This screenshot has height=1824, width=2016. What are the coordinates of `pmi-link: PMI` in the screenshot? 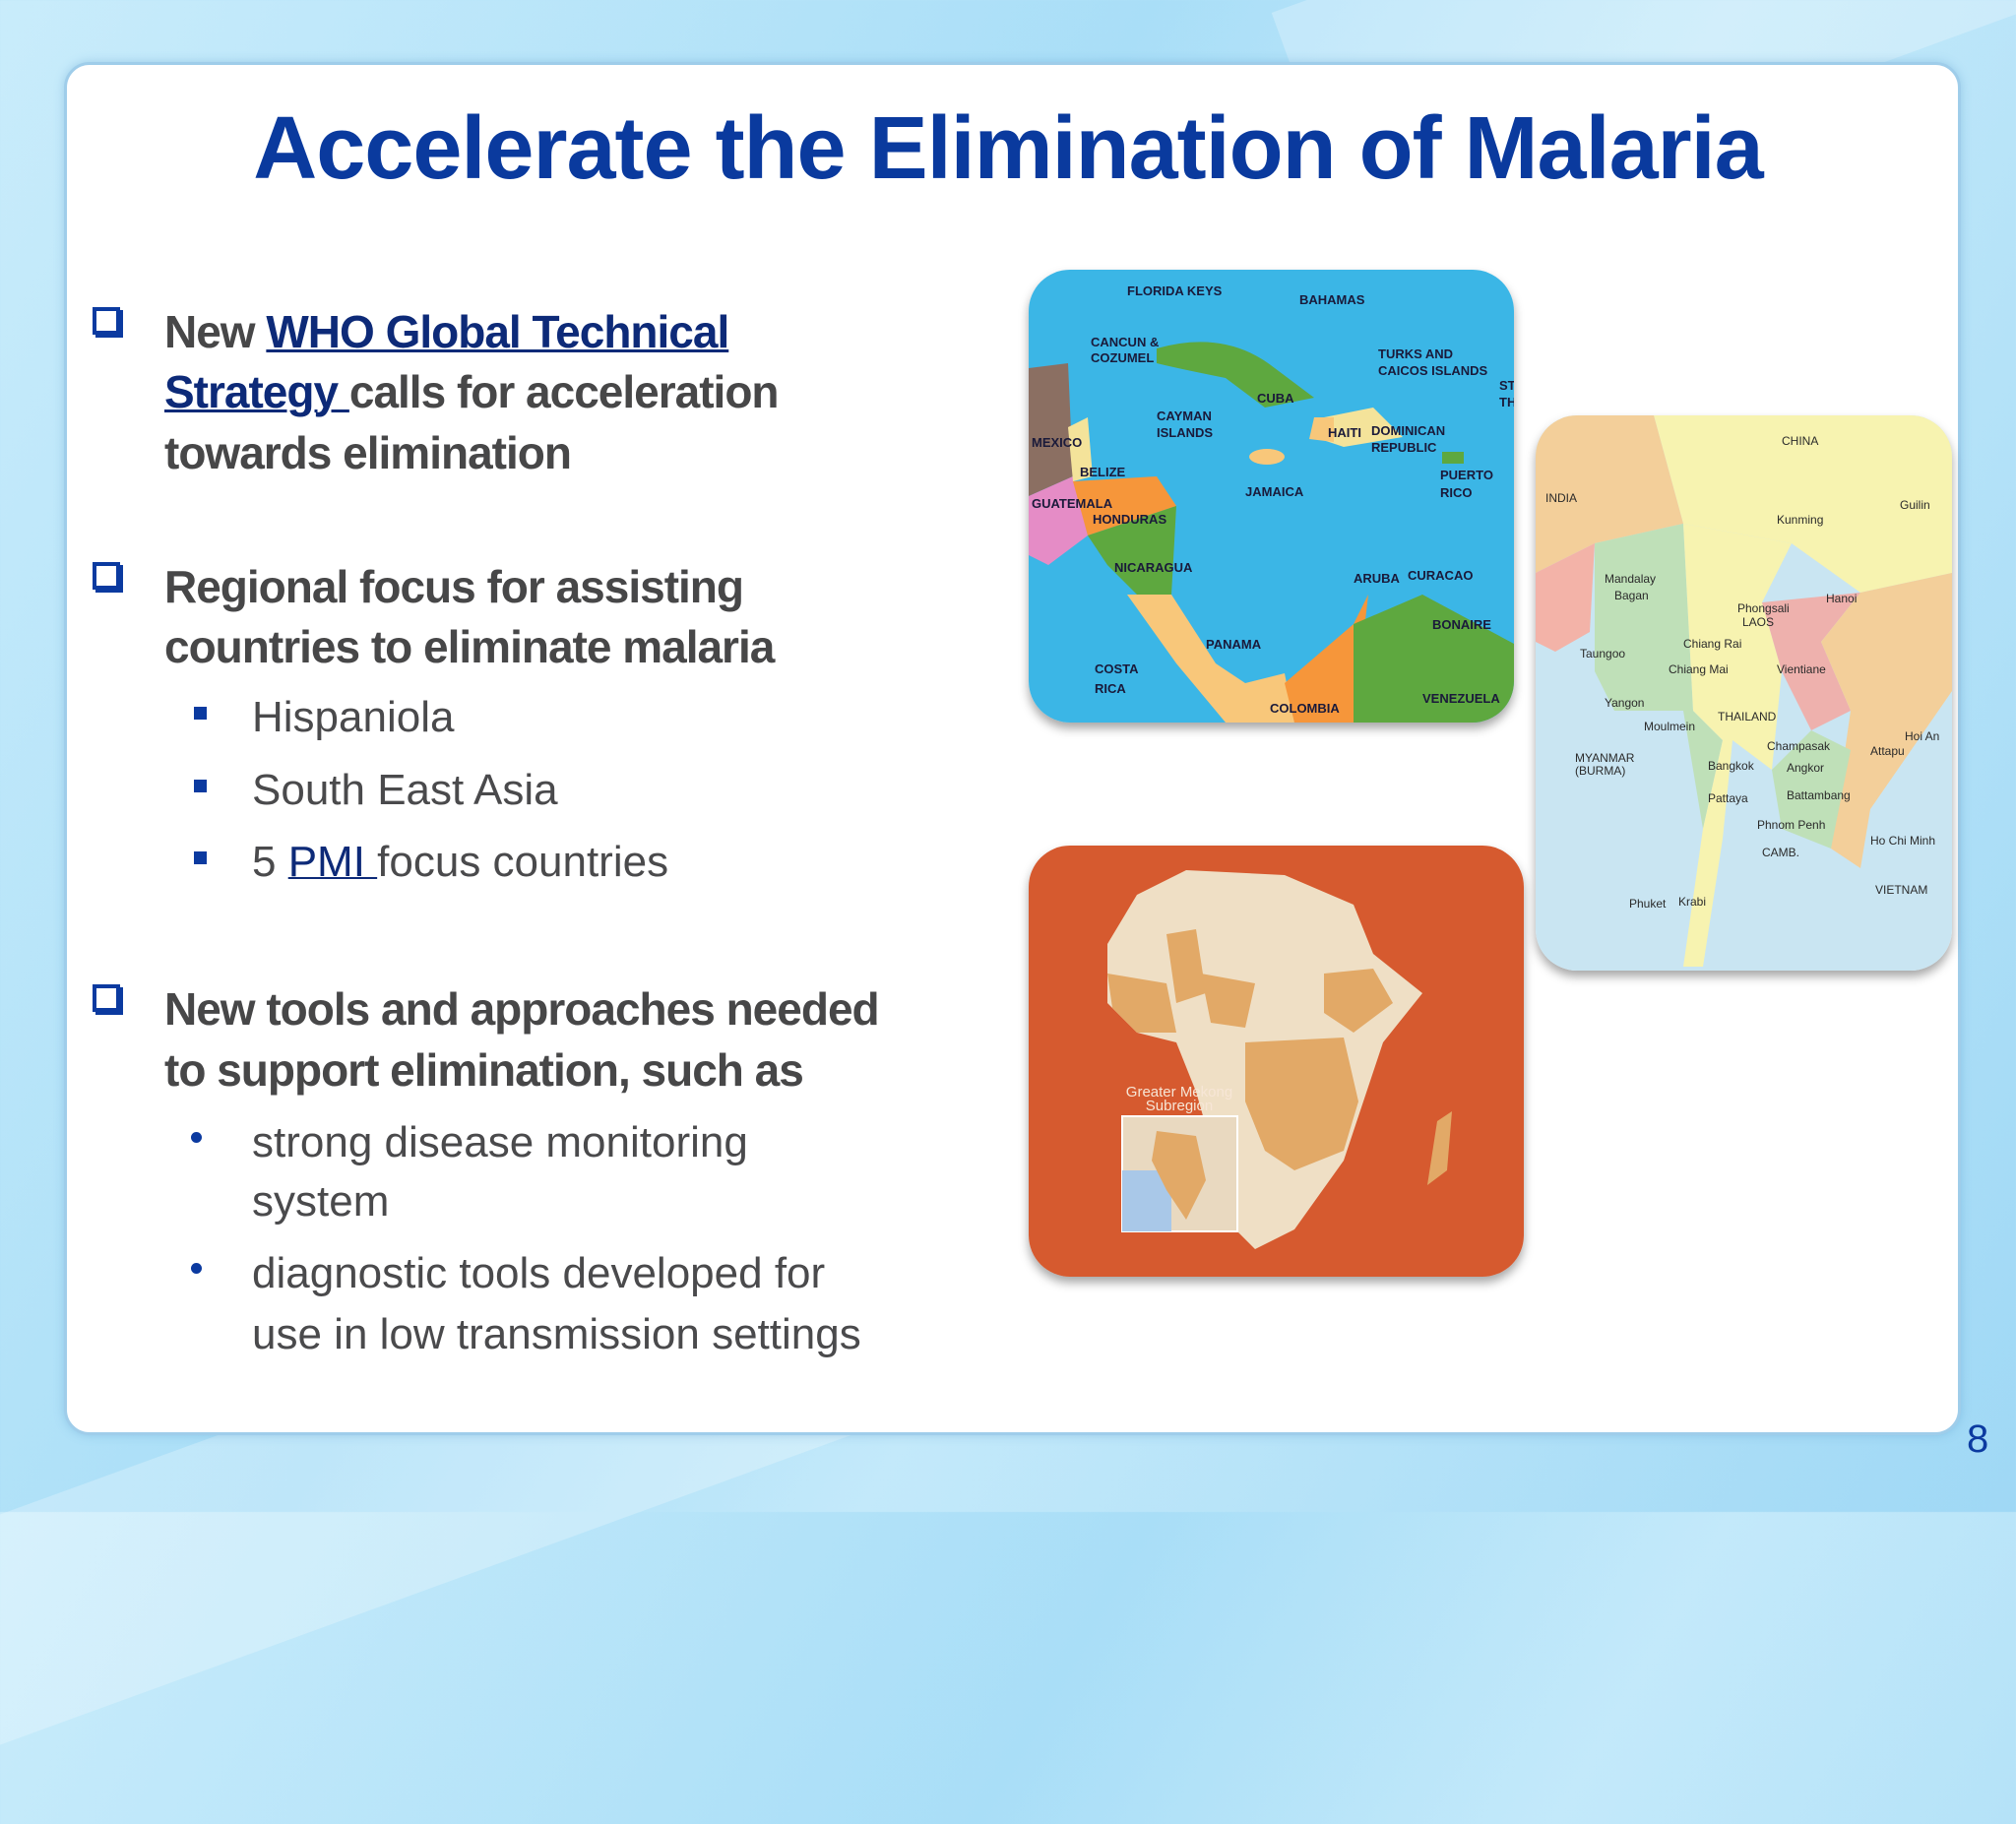 It's located at (332, 862).